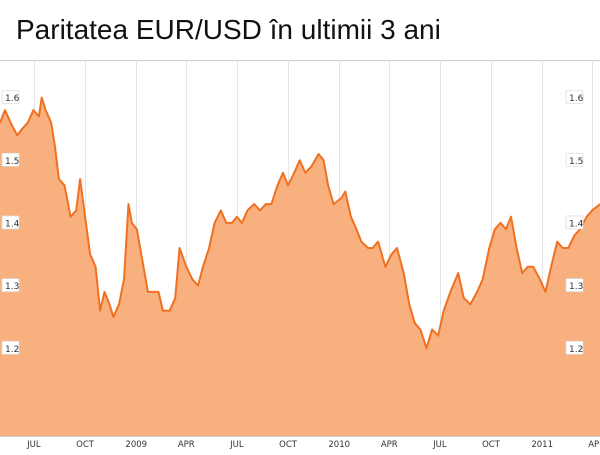  Describe the element at coordinates (300, 443) in the screenshot. I see `x-axis: JUL OCT 2009 APR JUL OCT 2010 APR JUL OCT 2011 AP` at that location.